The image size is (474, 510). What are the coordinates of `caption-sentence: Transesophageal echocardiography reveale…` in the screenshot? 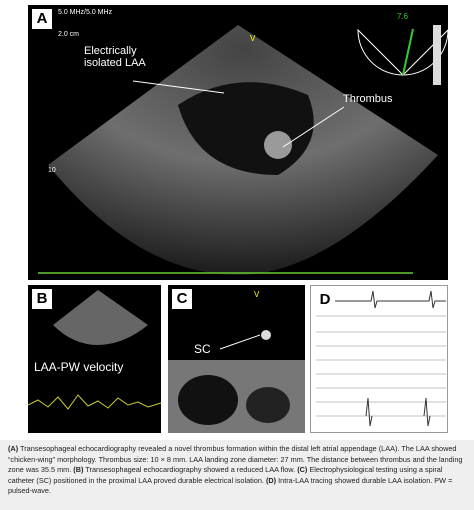 It's located at (235, 459).